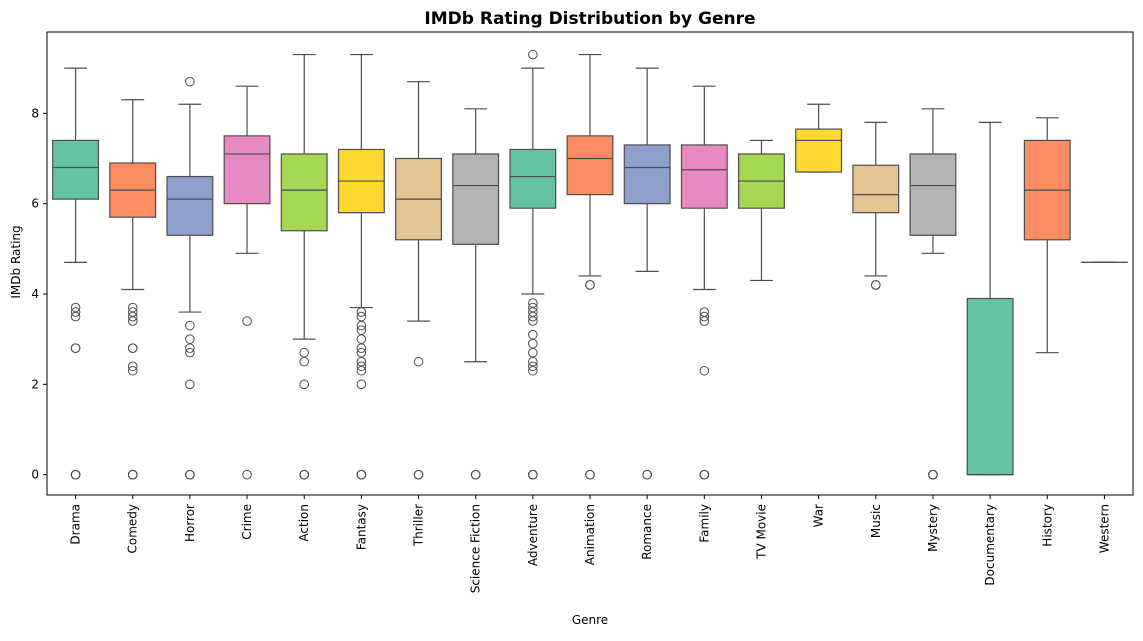  What do you see at coordinates (933, 528) in the screenshot?
I see `x-tick-label: Mystery` at bounding box center [933, 528].